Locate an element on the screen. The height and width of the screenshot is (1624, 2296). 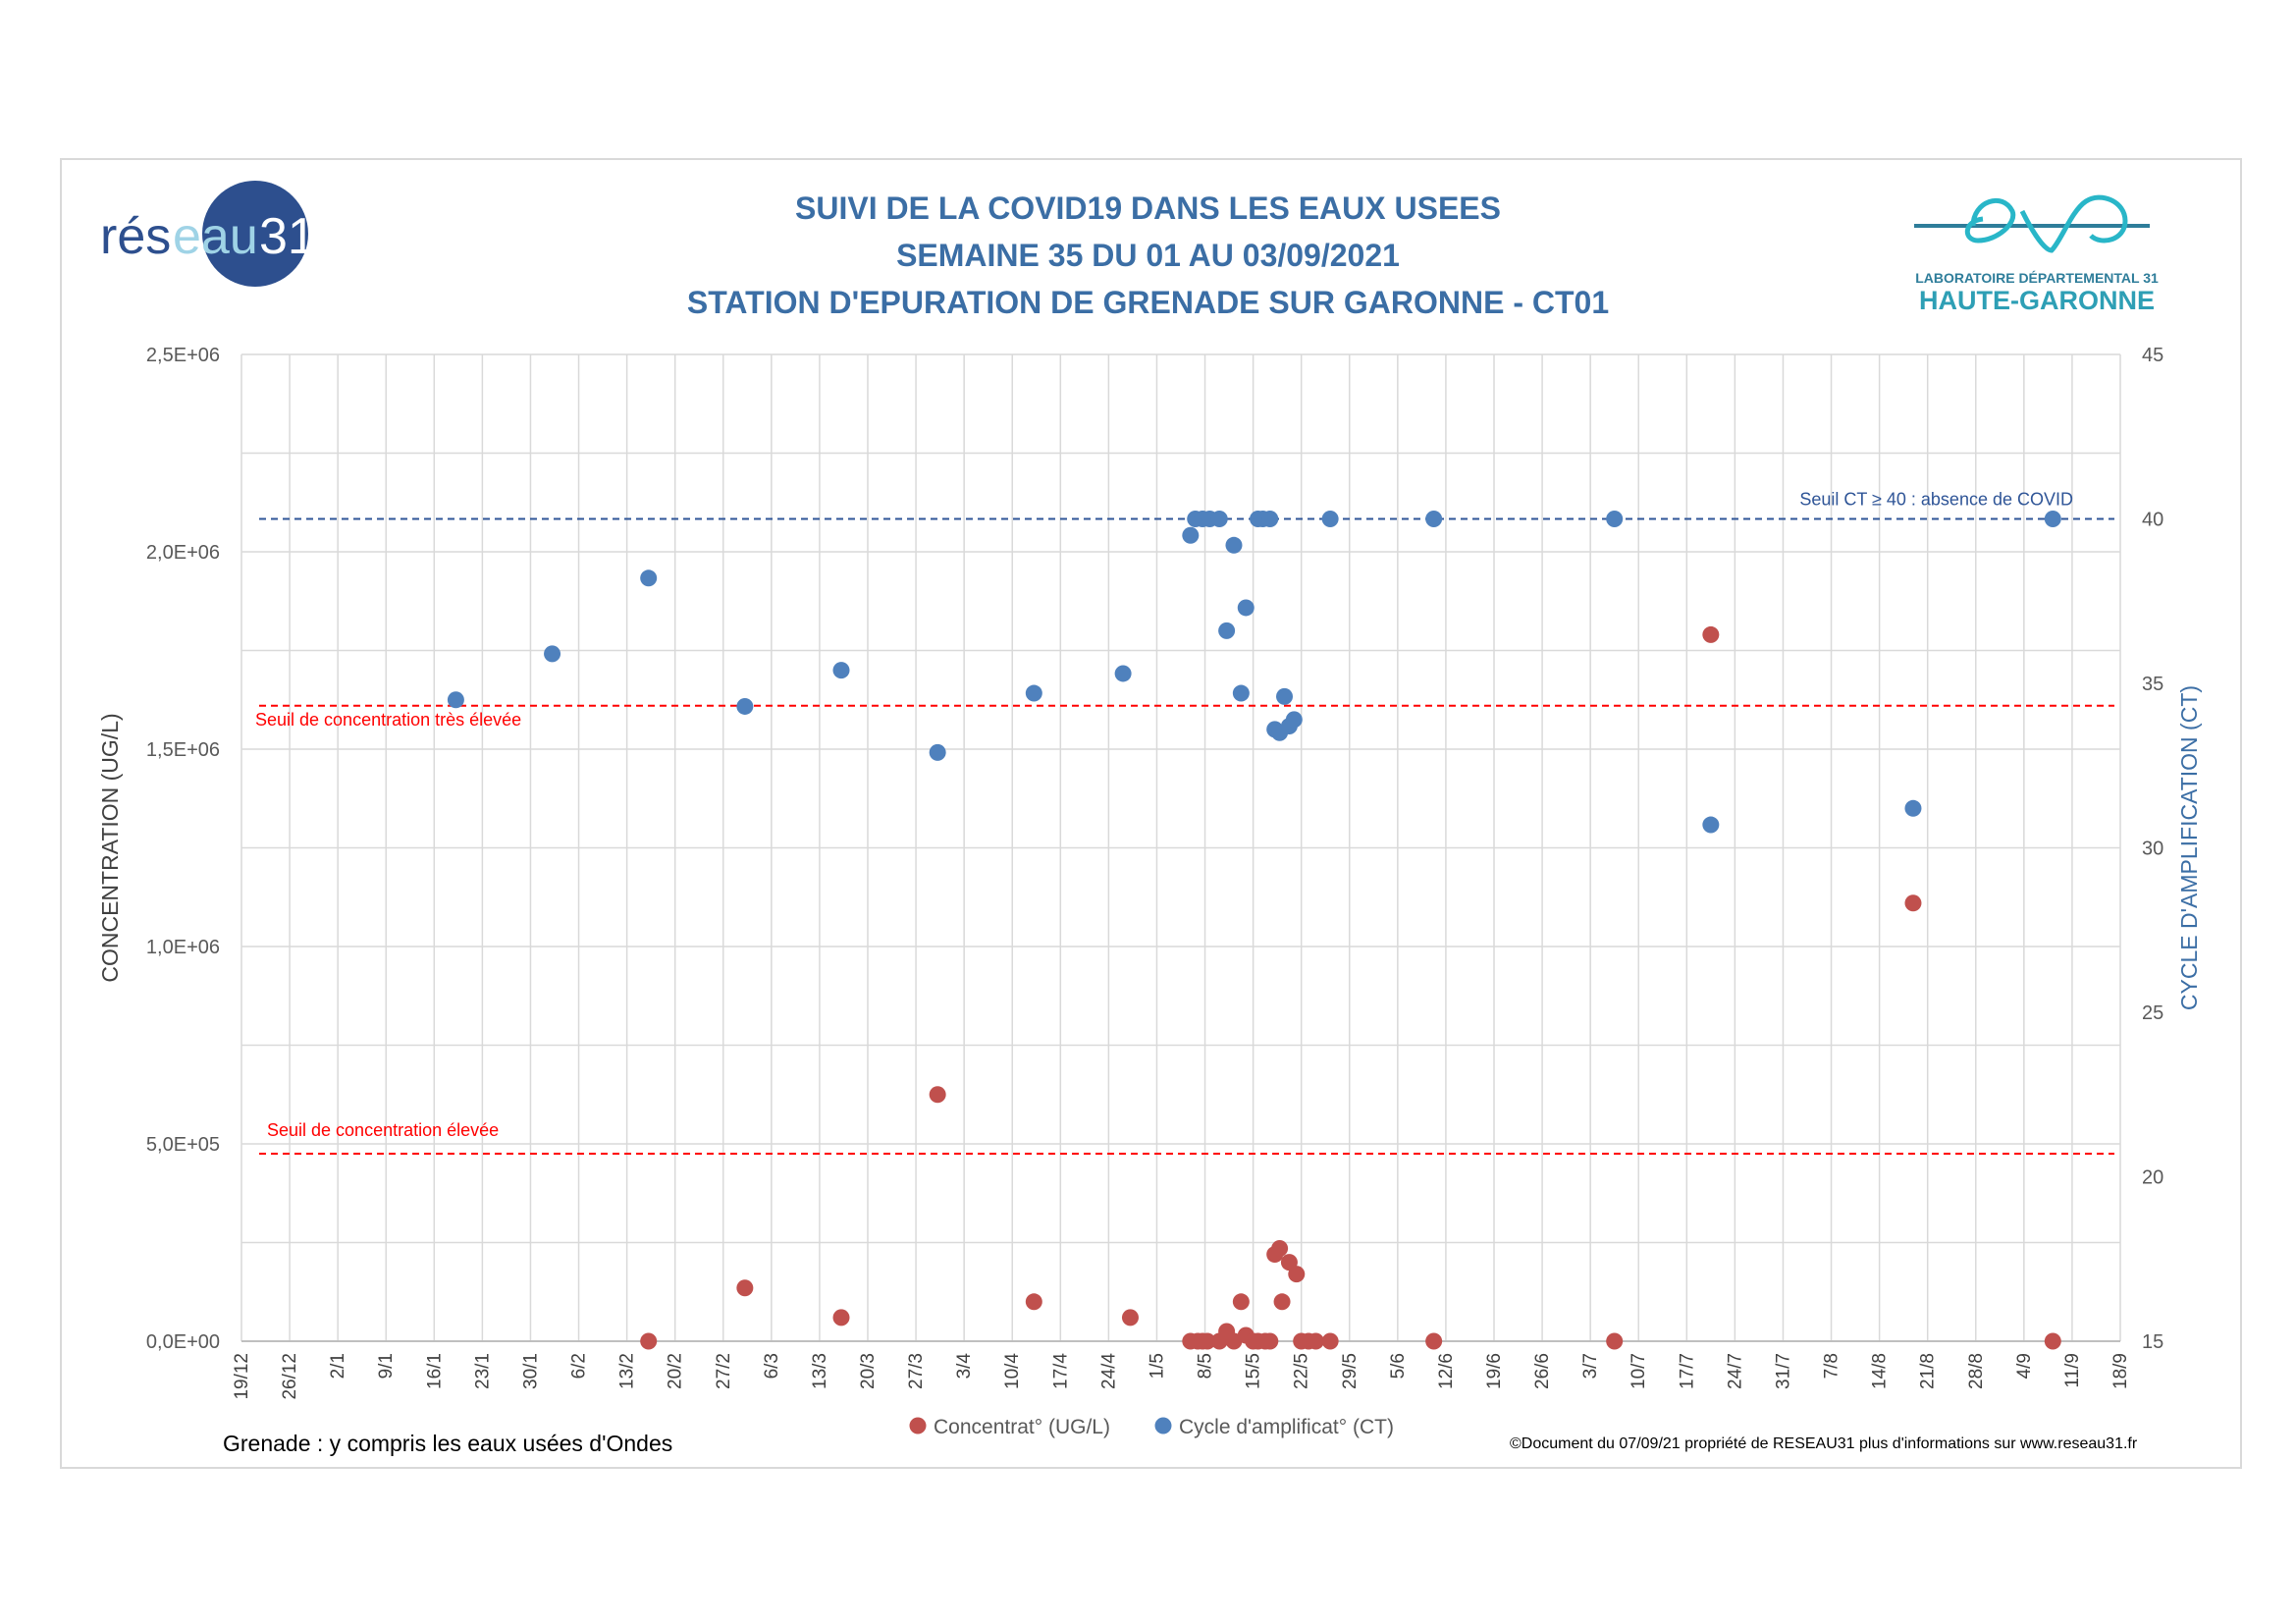
x-tick-label: 13/3 is located at coordinates (820, 1371).